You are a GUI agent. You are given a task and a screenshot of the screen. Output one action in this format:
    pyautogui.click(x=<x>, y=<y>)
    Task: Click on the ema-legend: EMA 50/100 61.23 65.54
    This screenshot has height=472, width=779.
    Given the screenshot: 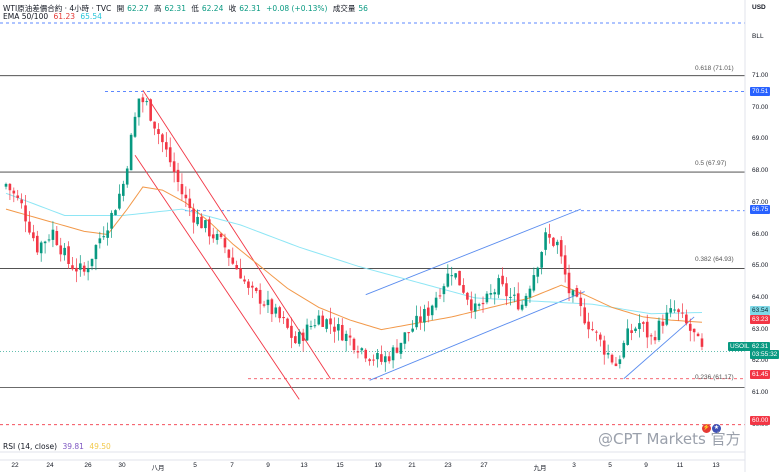 What is the action you would take?
    pyautogui.click(x=54, y=16)
    